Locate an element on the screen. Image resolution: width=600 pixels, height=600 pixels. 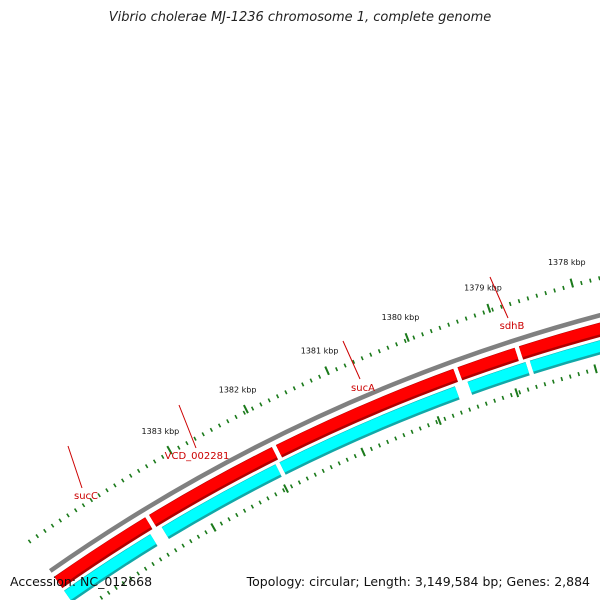
gene-label: sucA is located at coordinates (363, 388).